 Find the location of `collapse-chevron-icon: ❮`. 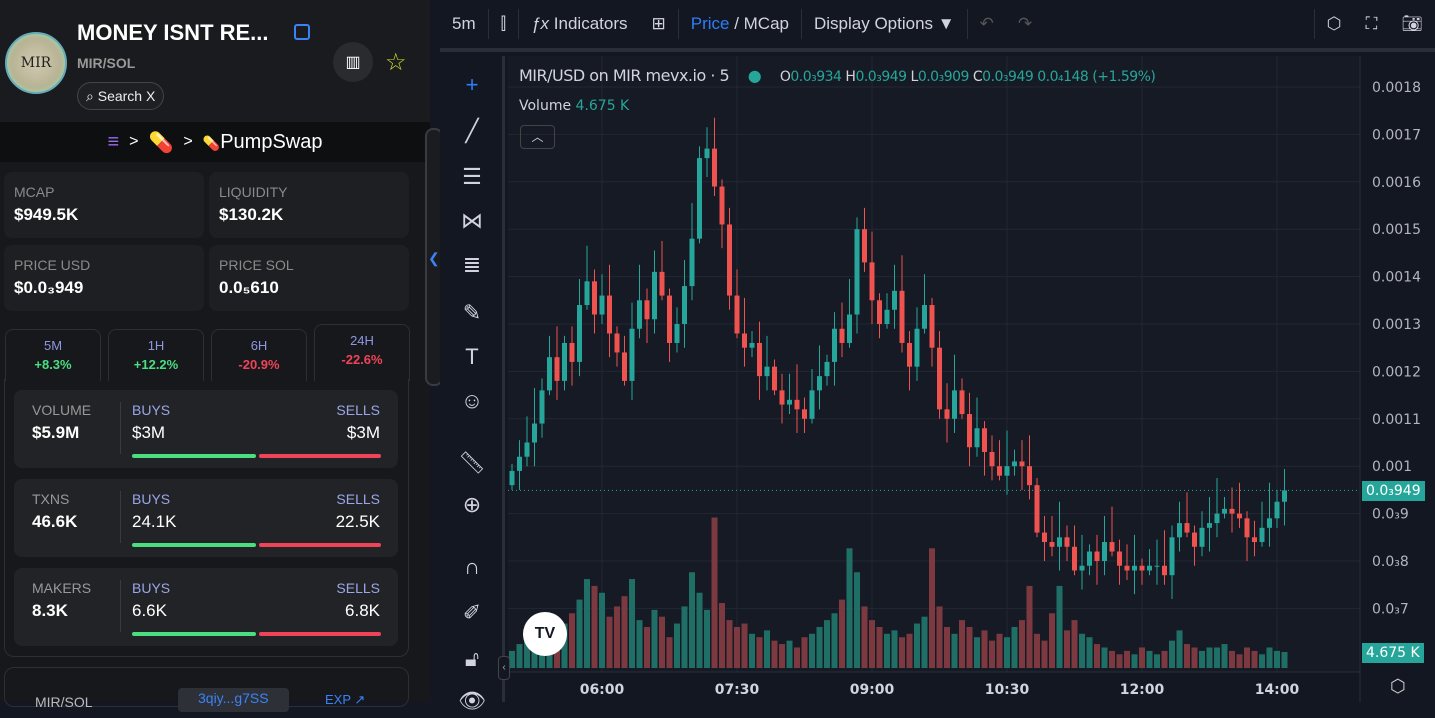

collapse-chevron-icon: ❮ is located at coordinates (434, 258).